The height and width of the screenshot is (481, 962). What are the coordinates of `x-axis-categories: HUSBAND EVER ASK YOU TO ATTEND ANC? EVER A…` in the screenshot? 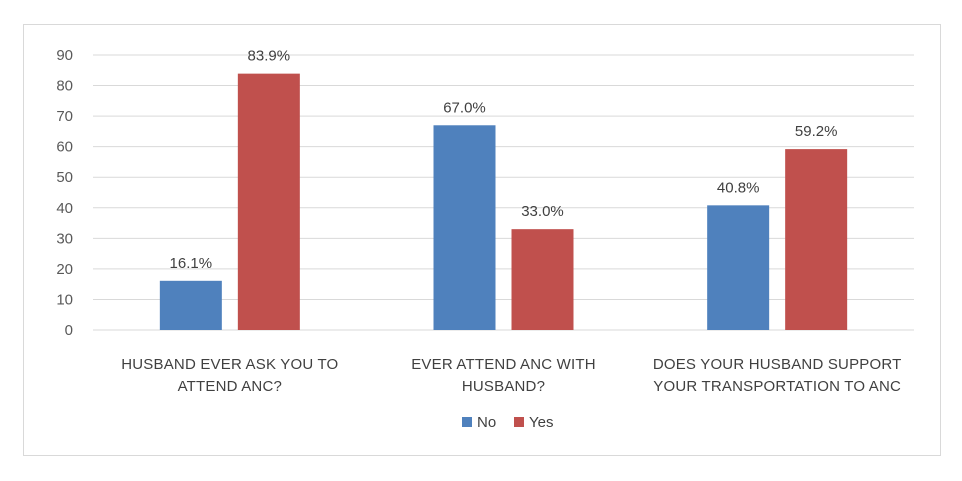 It's located at (511, 375).